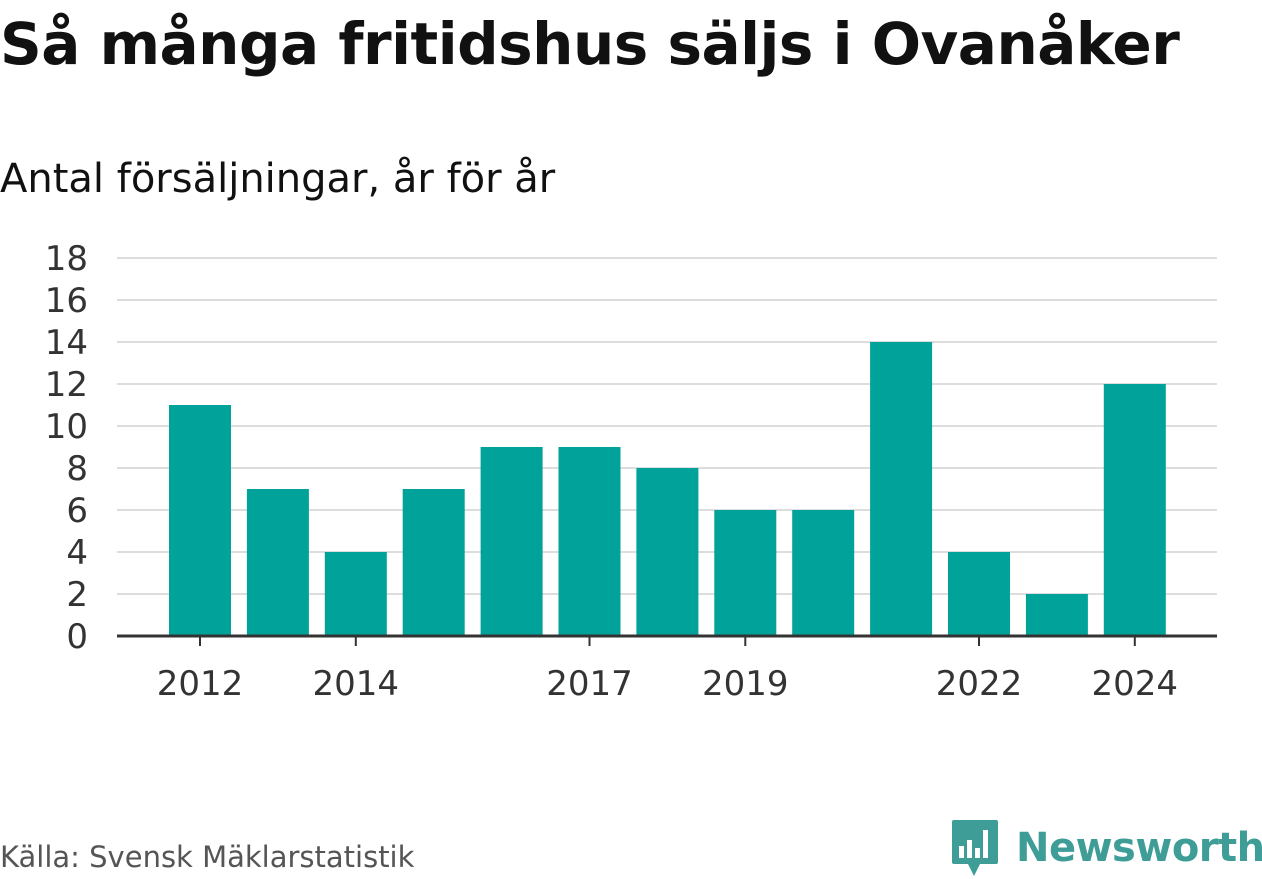  What do you see at coordinates (590, 44) in the screenshot?
I see `chart-title: Så många fritidshus säljs i Ovanåker` at bounding box center [590, 44].